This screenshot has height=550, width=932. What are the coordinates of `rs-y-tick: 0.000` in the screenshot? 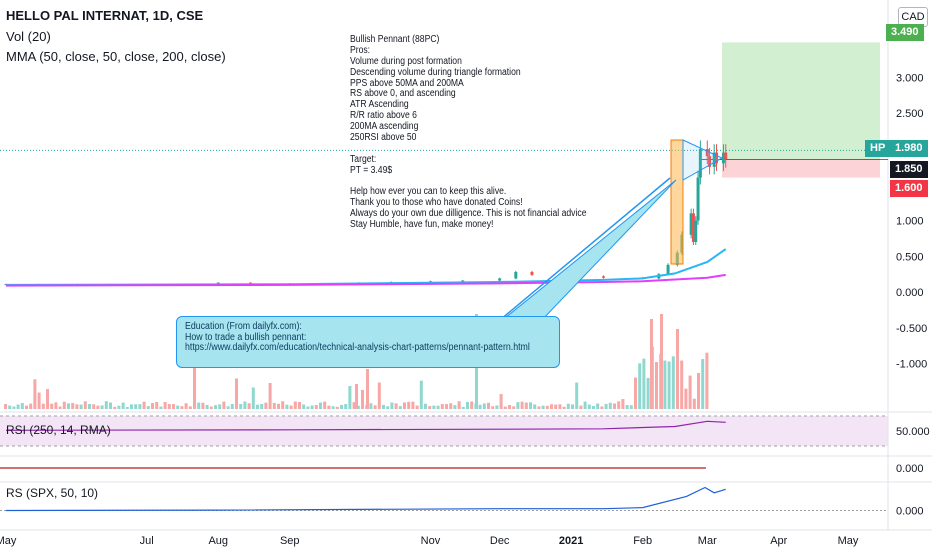 It's located at (910, 511).